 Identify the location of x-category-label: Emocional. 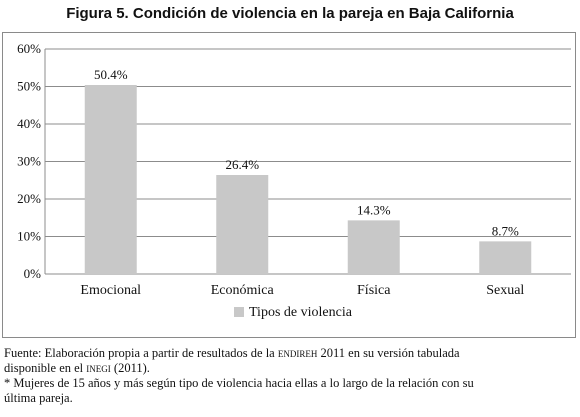
(110, 290).